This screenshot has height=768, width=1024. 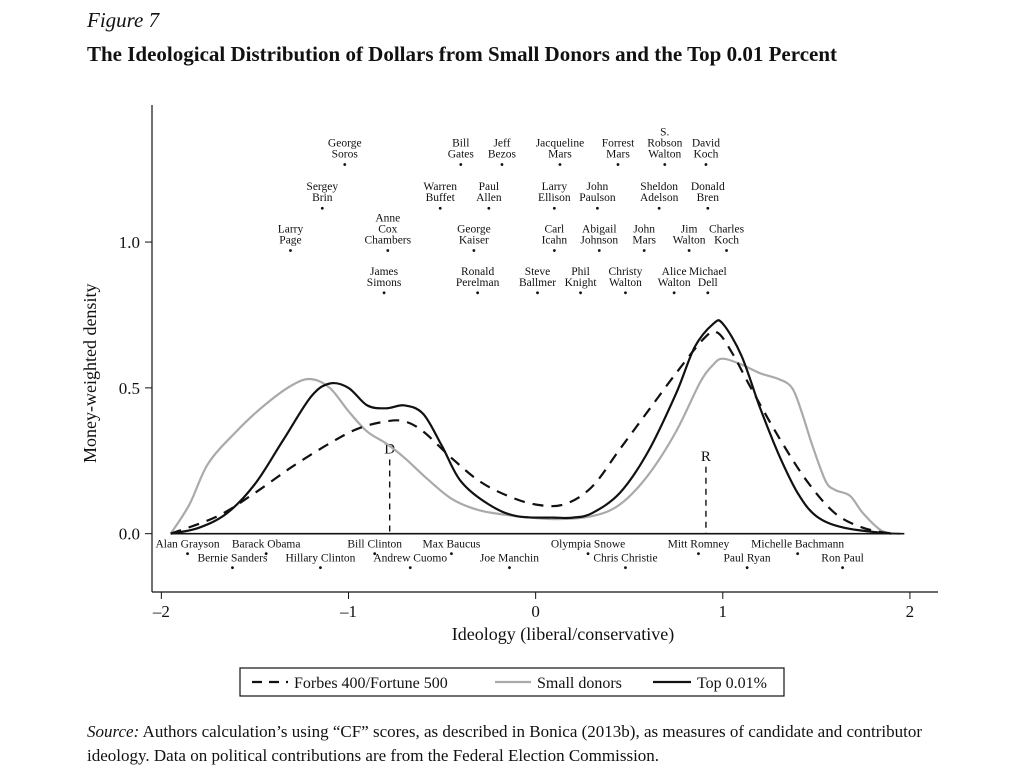 What do you see at coordinates (579, 683) in the screenshot?
I see `legend-label: Small donors` at bounding box center [579, 683].